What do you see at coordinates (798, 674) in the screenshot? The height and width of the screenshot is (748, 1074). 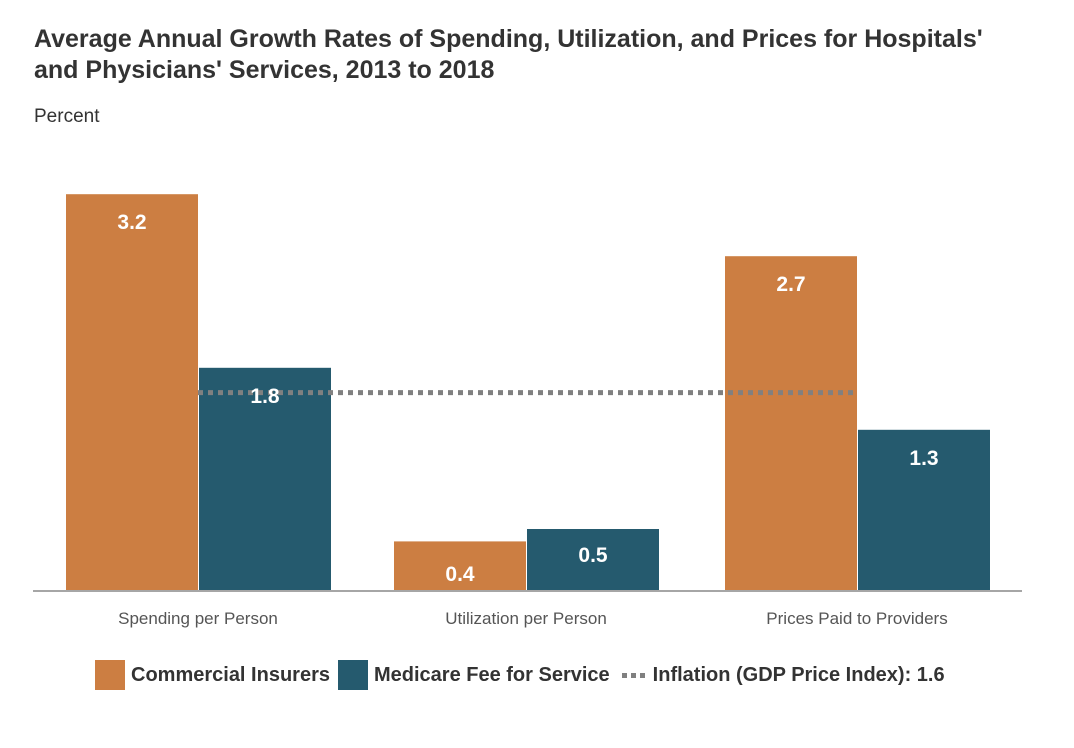 I see `legend-label-inflation: Inflation (GDP Price Index): 1.6` at bounding box center [798, 674].